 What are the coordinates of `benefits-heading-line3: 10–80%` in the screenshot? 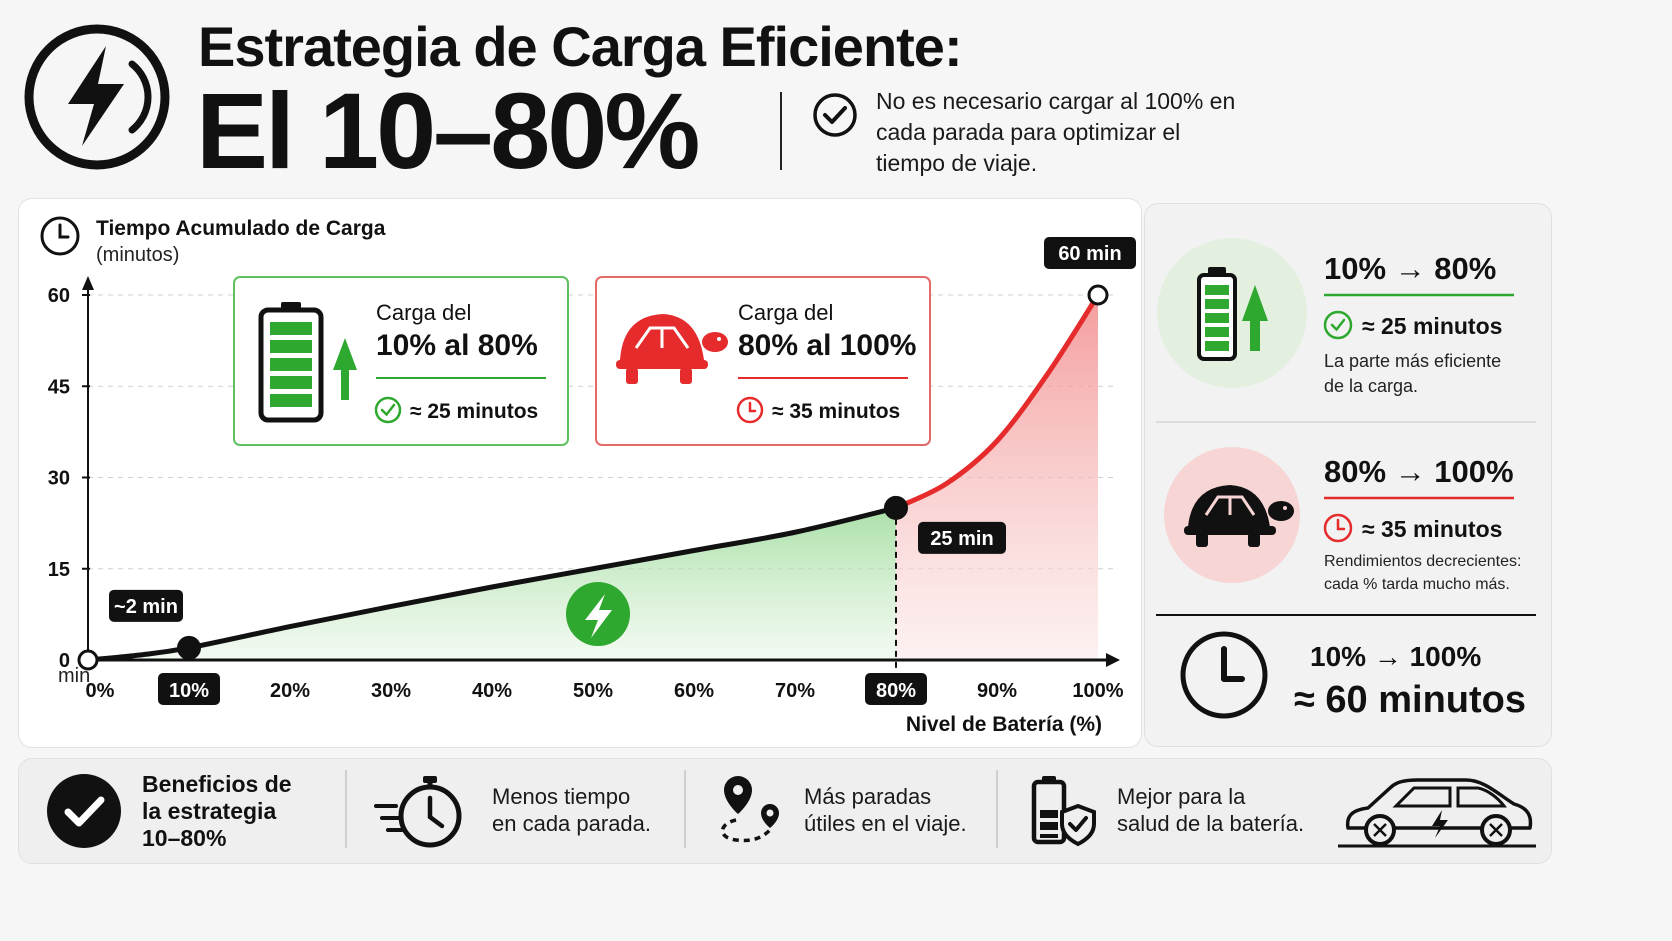 It's located at (184, 838).